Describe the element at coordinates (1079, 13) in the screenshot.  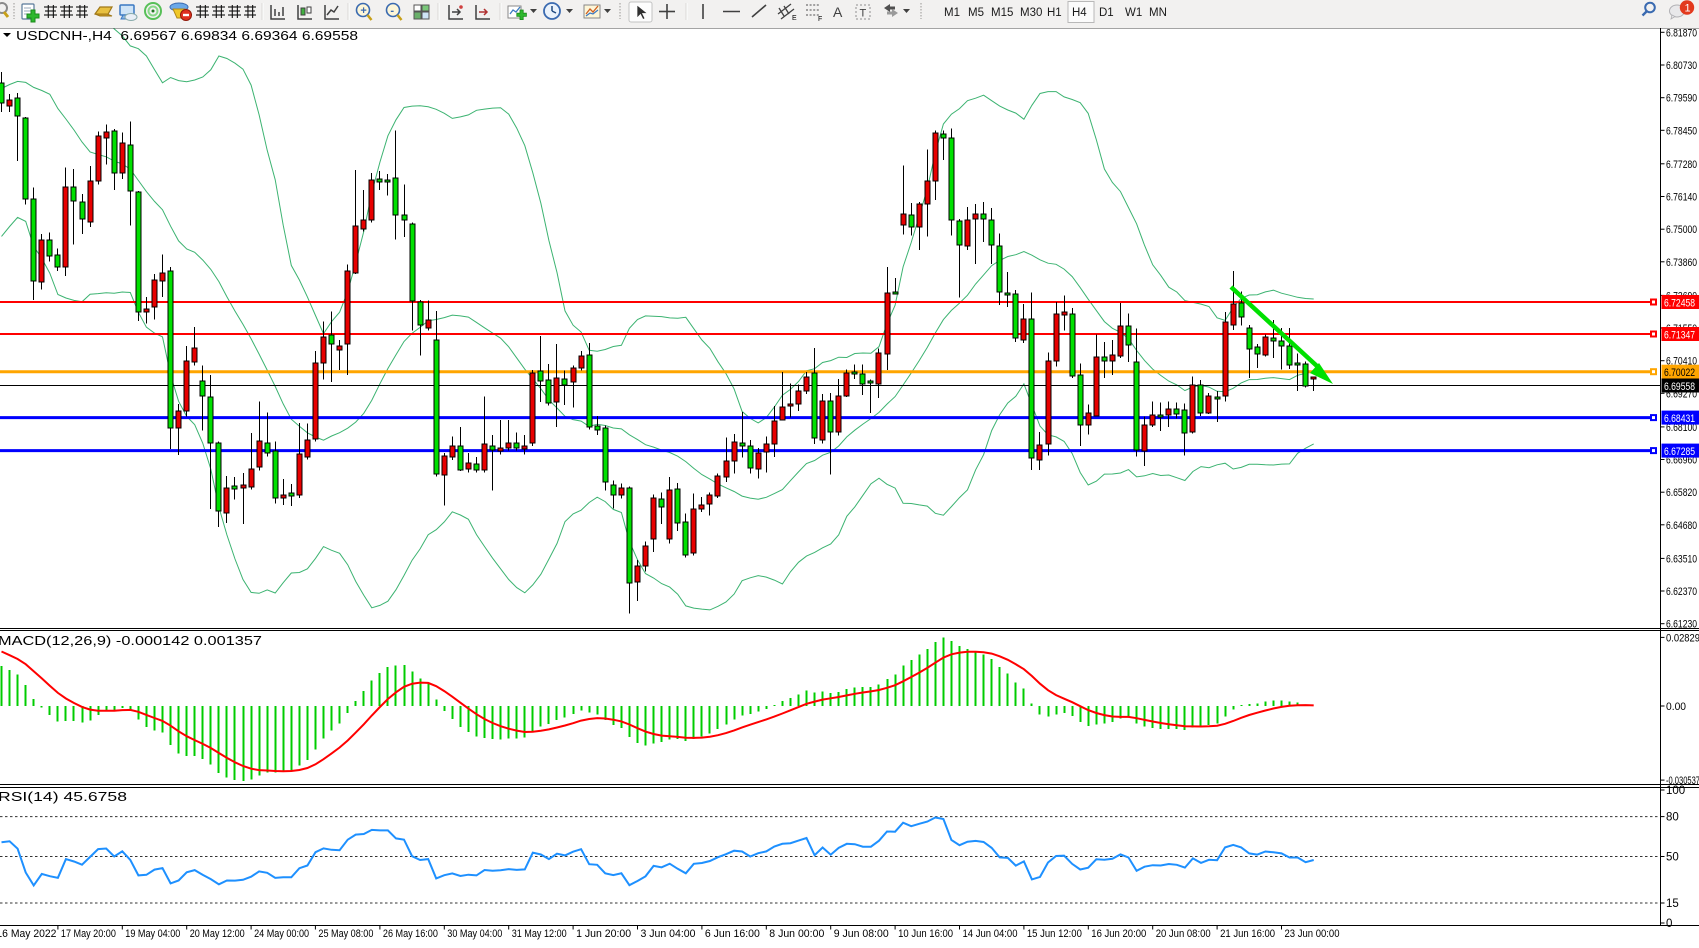
I see `svg-text: H4` at that location.